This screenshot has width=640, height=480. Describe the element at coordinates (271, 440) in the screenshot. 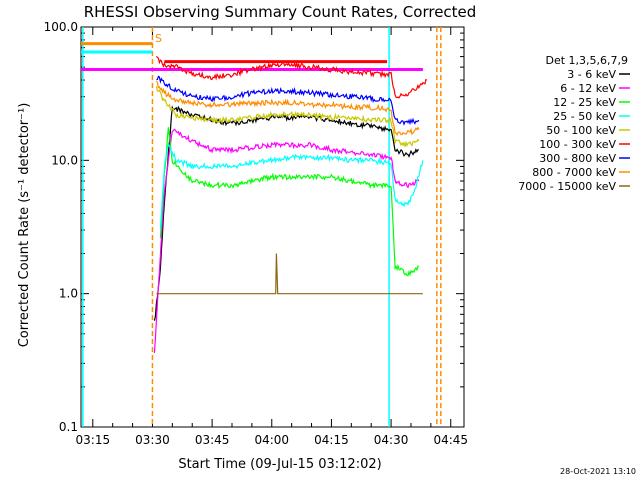

I see `x-tick-label: 04:00` at that location.